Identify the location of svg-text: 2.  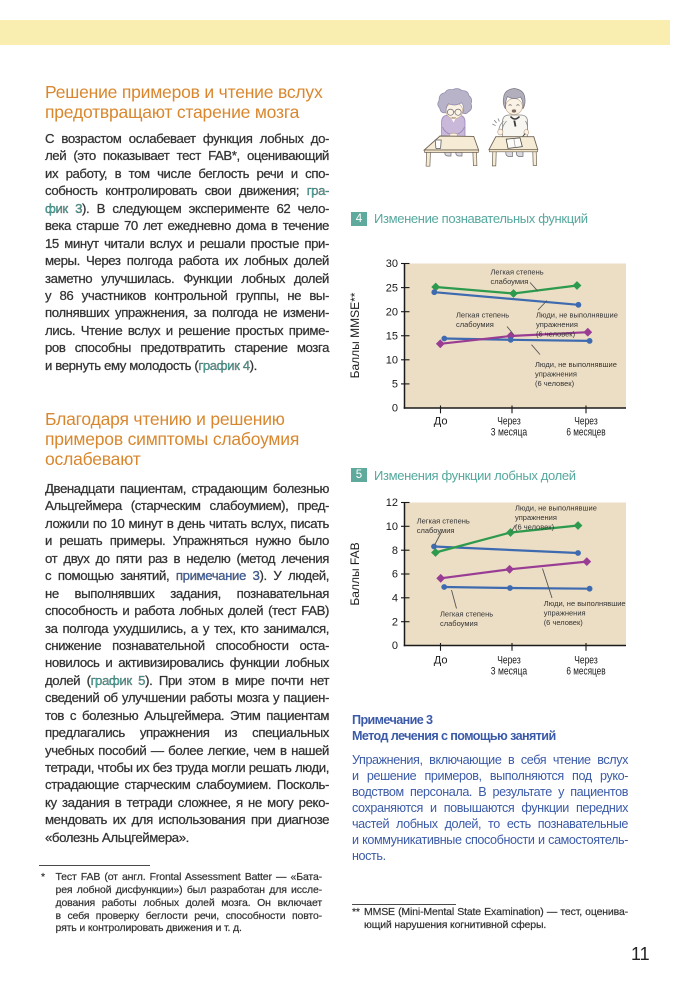
(395, 622).